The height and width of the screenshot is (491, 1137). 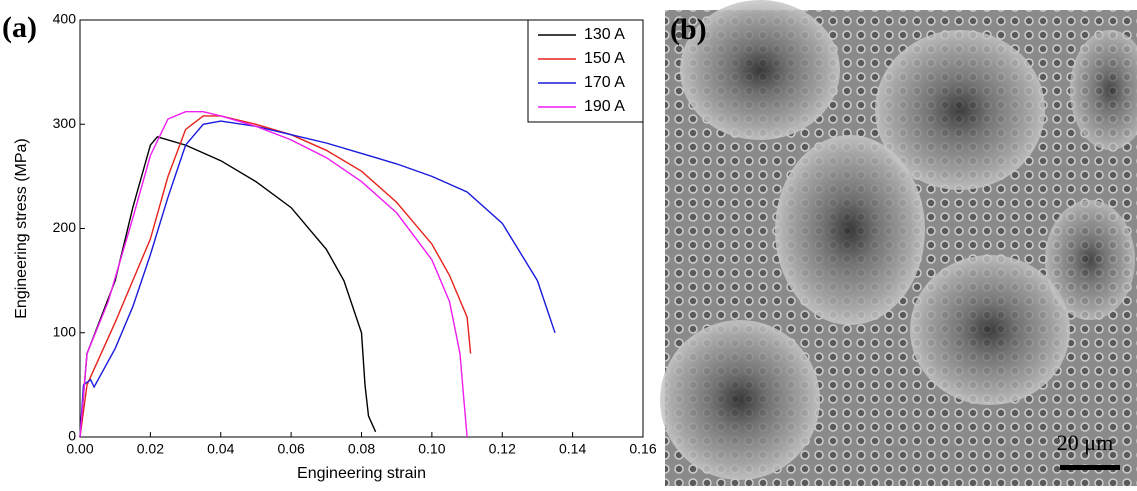 What do you see at coordinates (79, 449) in the screenshot?
I see `x-tick-label: 0.00` at bounding box center [79, 449].